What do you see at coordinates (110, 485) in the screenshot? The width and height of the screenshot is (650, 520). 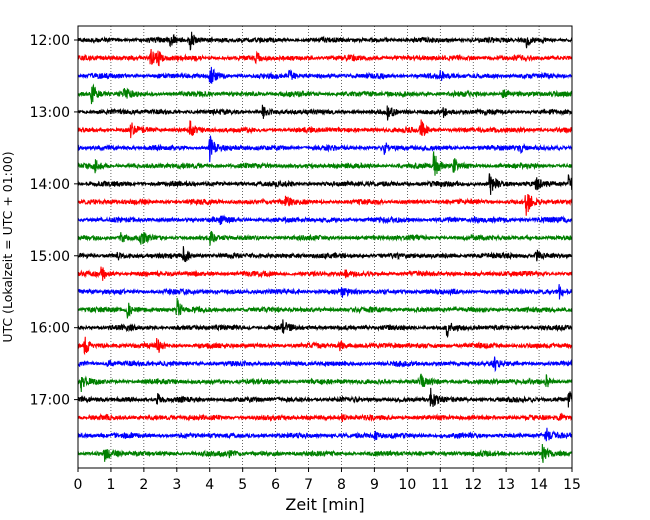 I see `x-tick-label: 1` at bounding box center [110, 485].